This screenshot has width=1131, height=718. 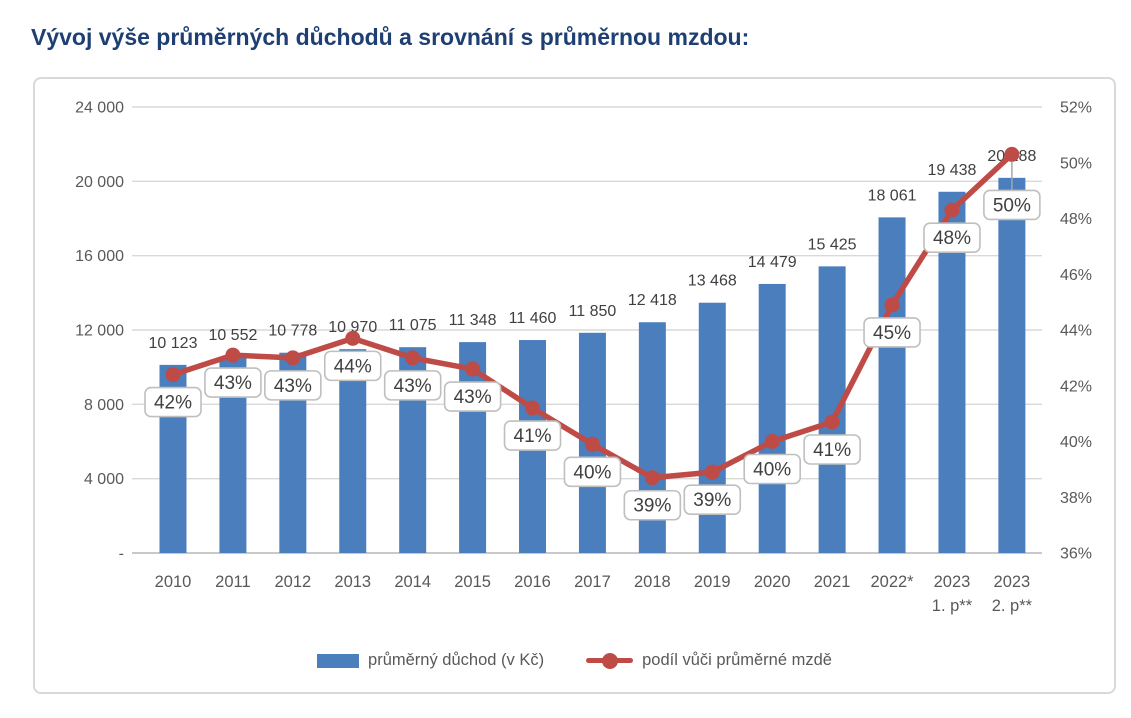 I want to click on bar-2019, so click(x=712, y=427).